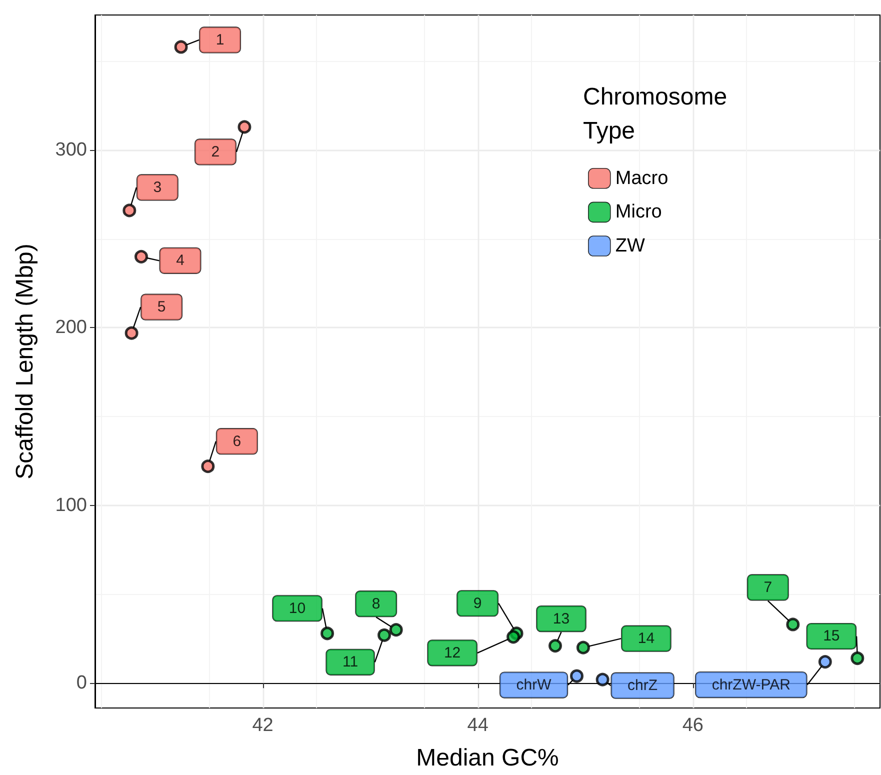 Image resolution: width=881 pixels, height=775 pixels. What do you see at coordinates (658, 114) in the screenshot?
I see `legend-title: Chromosome Type` at bounding box center [658, 114].